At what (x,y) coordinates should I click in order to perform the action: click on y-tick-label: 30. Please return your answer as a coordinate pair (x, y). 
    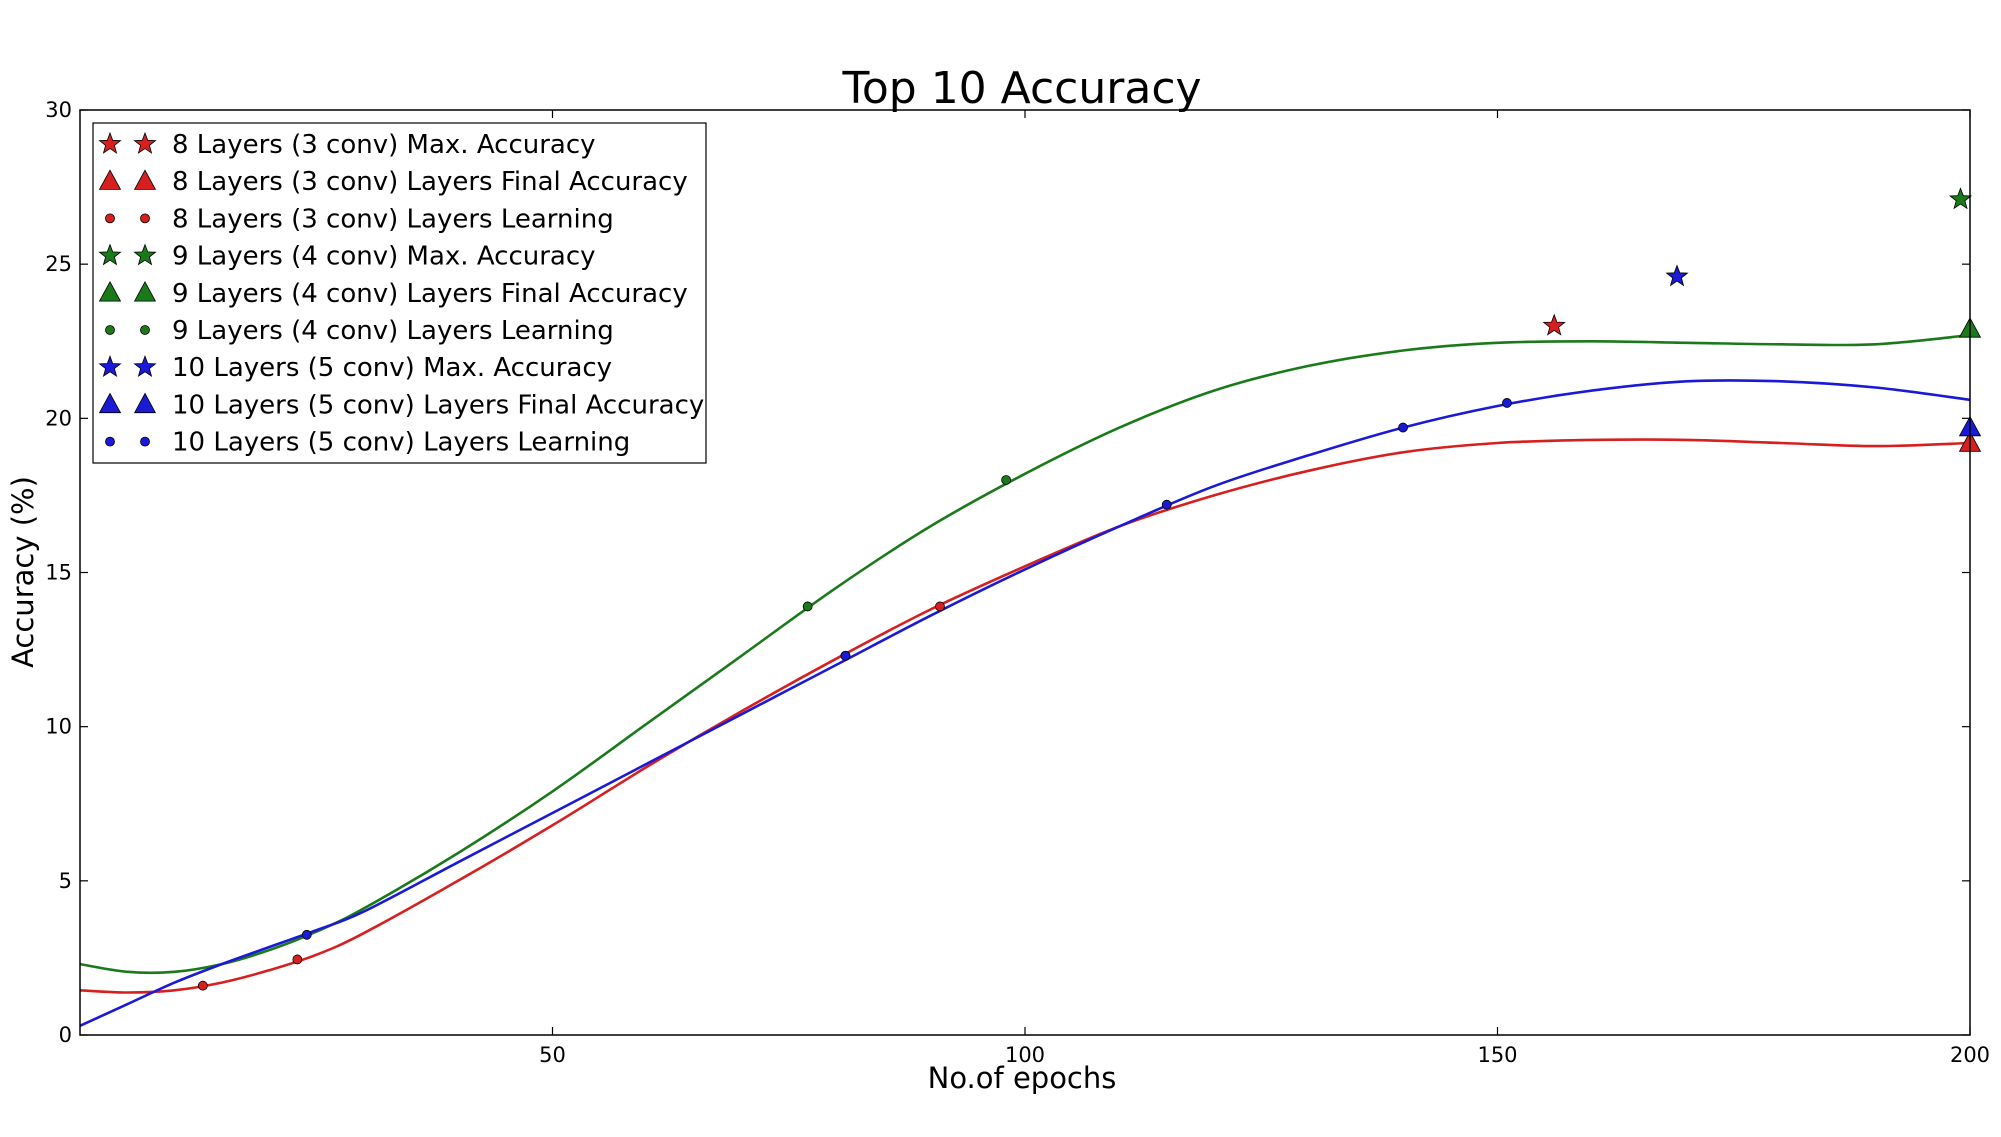
    Looking at the image, I should click on (58, 110).